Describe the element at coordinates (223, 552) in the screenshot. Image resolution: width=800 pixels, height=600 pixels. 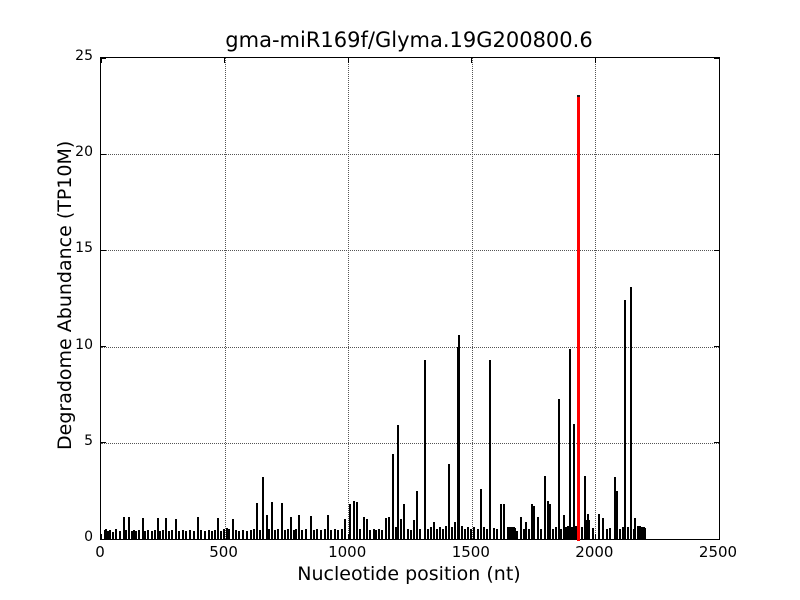
I see `x-tick-label: 500` at that location.